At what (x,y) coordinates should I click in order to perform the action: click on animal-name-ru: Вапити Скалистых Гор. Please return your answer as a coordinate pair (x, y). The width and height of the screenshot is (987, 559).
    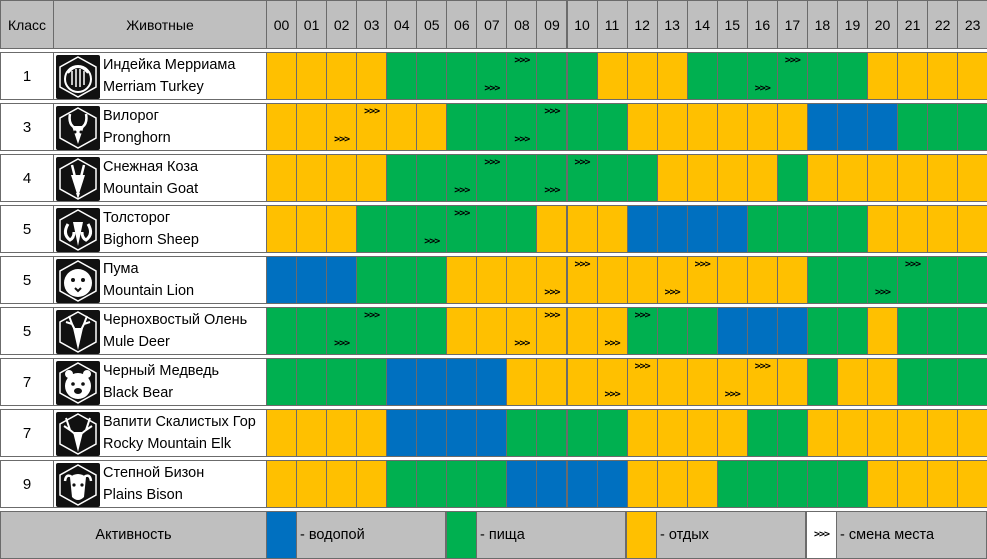
    Looking at the image, I should click on (179, 421).